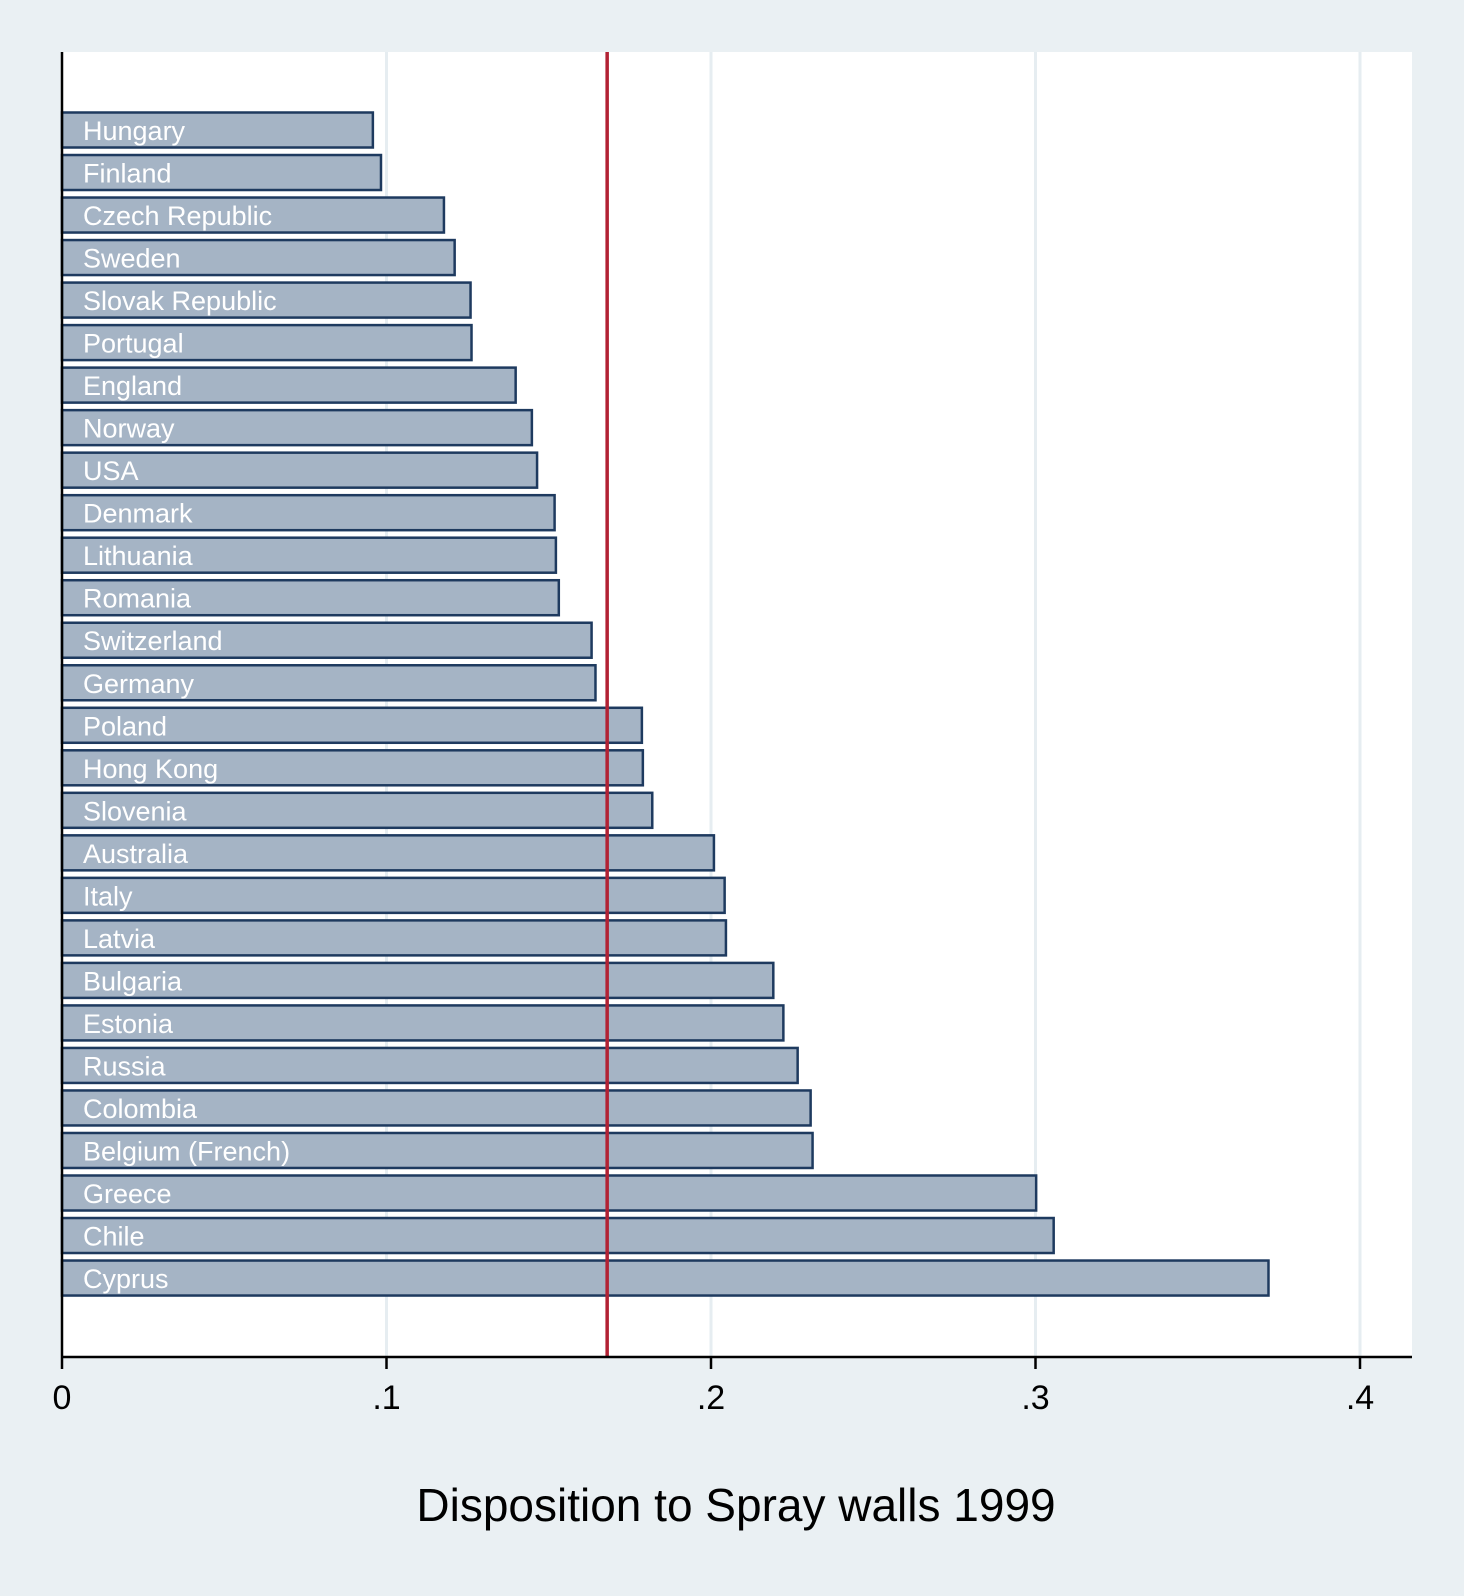 The image size is (1464, 1596). I want to click on bar-label: Sweden, so click(132, 259).